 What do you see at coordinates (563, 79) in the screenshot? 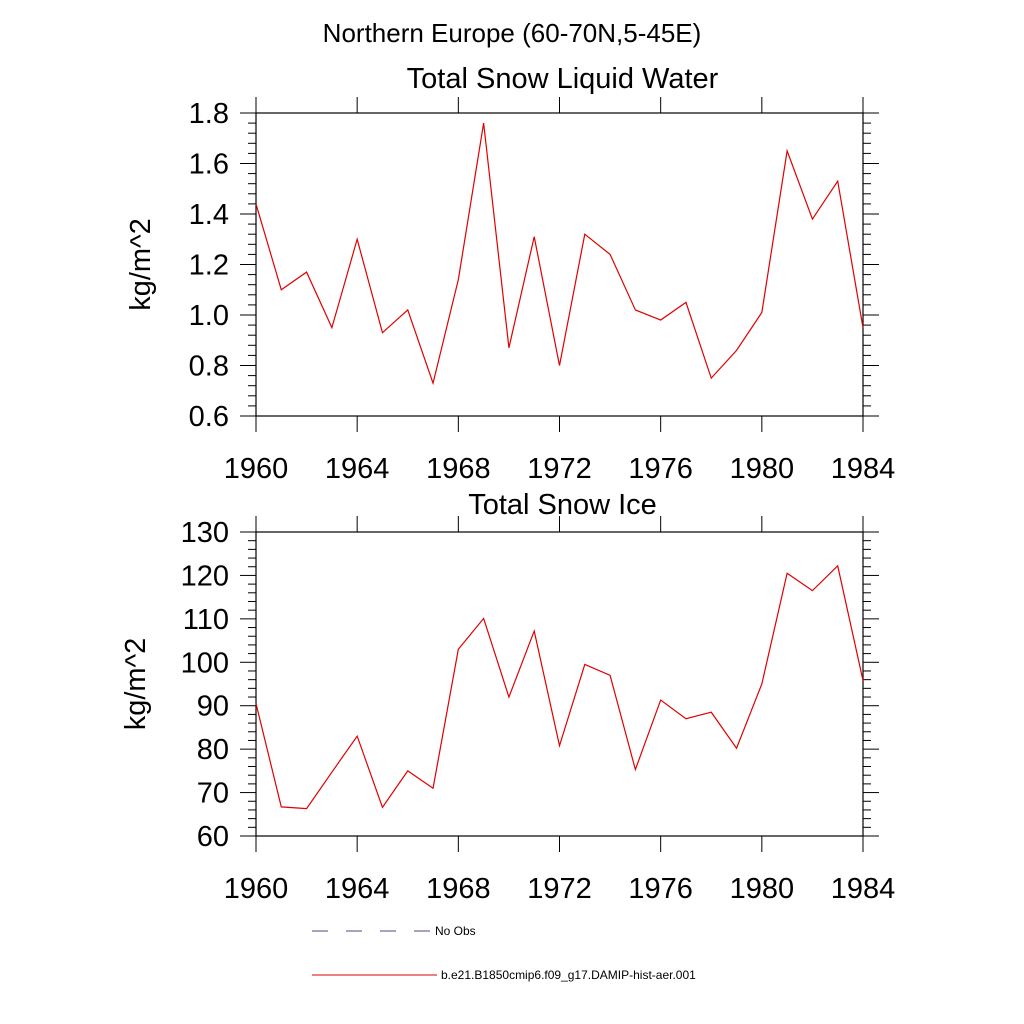
I see `chart-0-title: Total Snow Liquid Water` at bounding box center [563, 79].